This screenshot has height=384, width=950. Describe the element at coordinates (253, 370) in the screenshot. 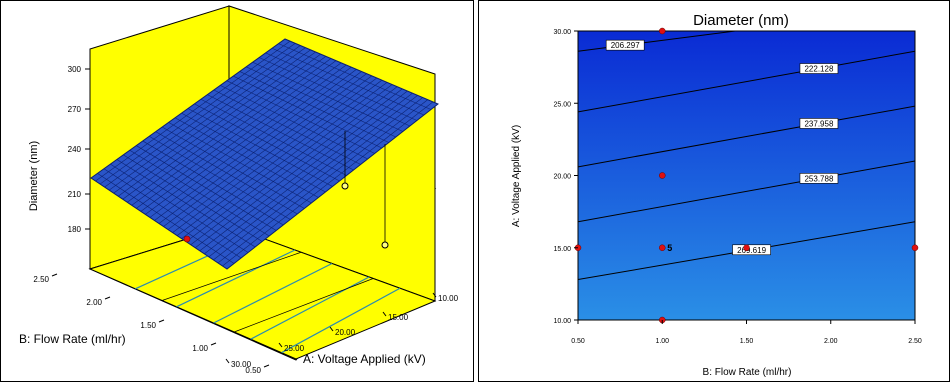

I see `y-tick-label: 0.50` at that location.